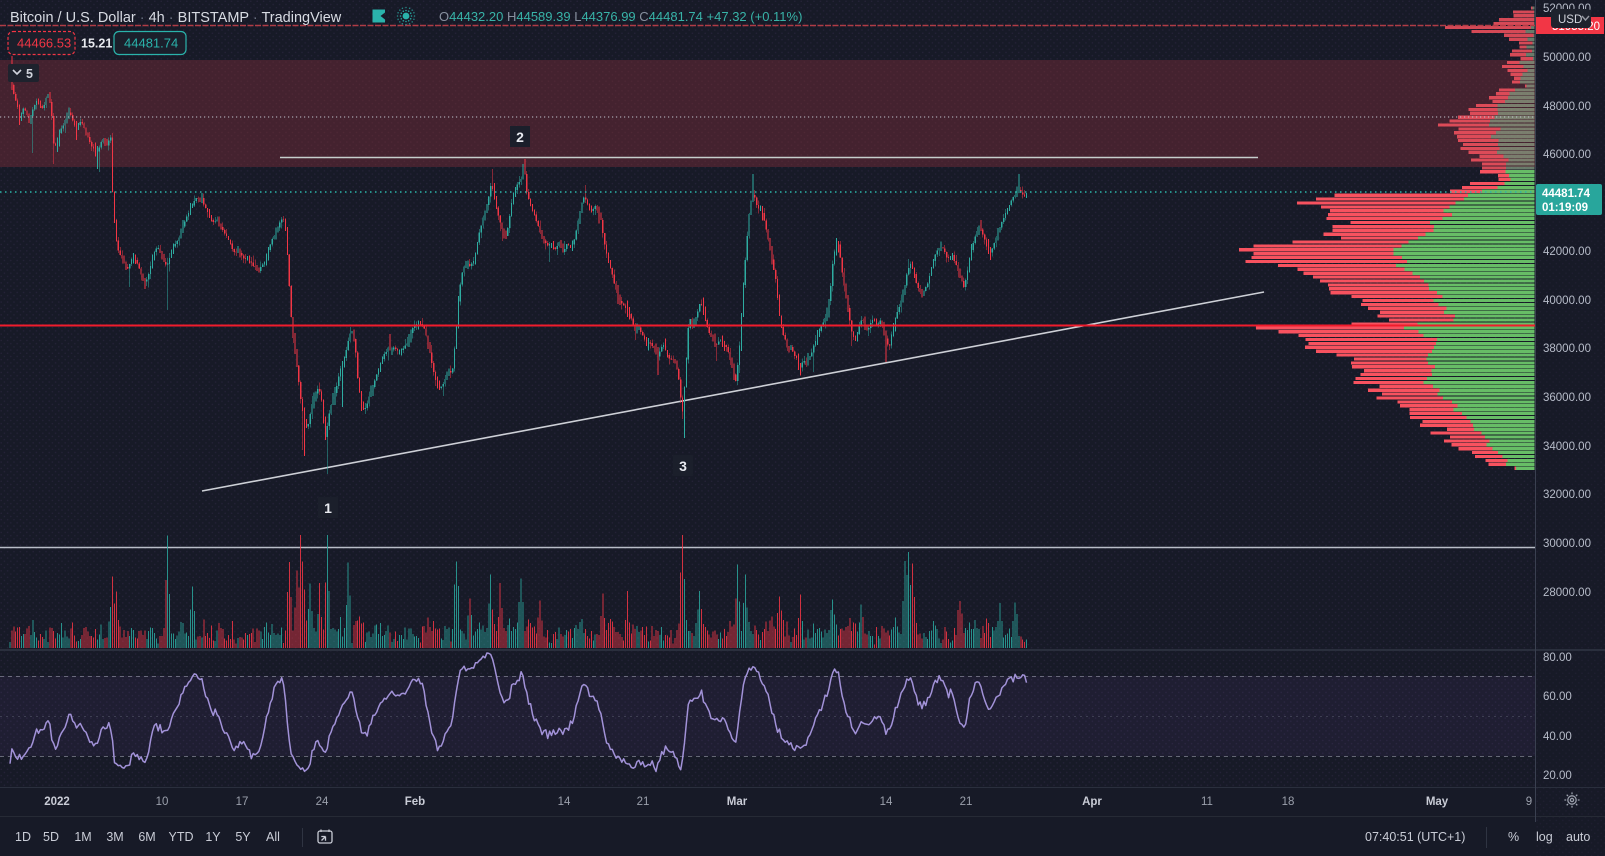  I want to click on svg-text: 9, so click(1529, 802).